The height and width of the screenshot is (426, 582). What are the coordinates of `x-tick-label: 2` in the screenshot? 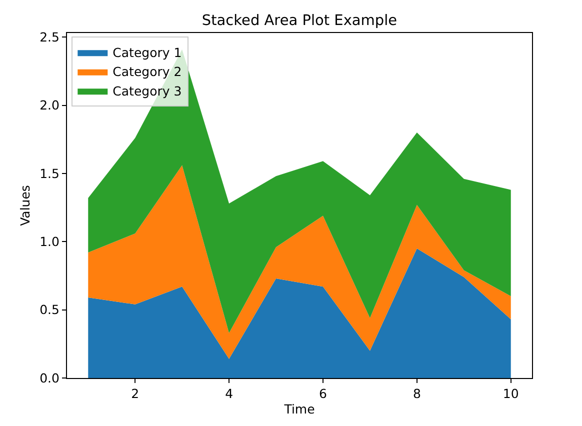 It's located at (135, 393).